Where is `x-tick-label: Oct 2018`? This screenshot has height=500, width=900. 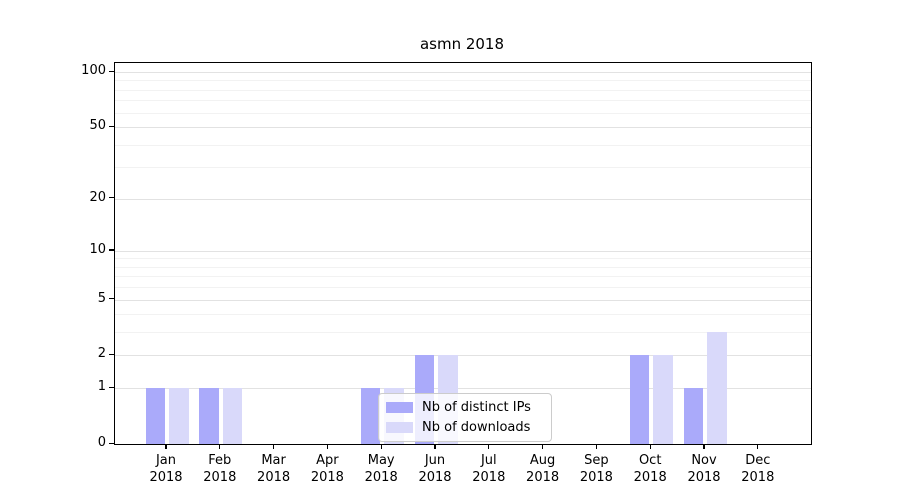
x-tick-label: Oct 2018 is located at coordinates (650, 469).